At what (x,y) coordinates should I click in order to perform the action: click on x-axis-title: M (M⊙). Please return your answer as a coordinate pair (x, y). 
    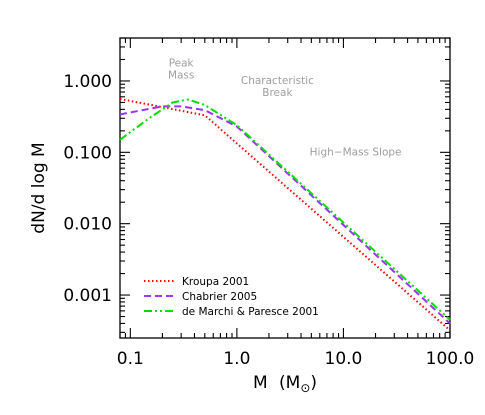
    Looking at the image, I should click on (285, 384).